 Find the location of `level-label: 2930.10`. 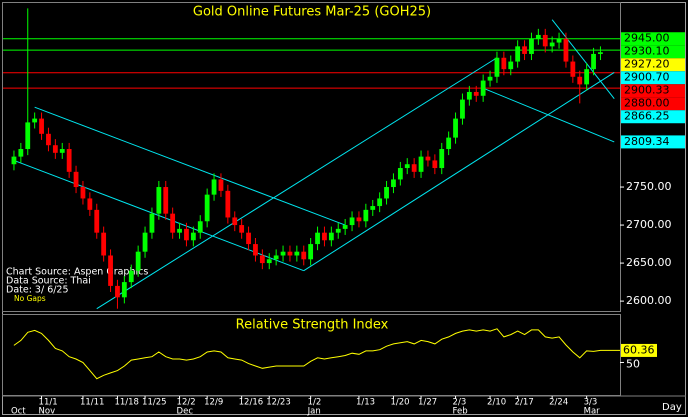

level-label: 2930.10 is located at coordinates (647, 51).